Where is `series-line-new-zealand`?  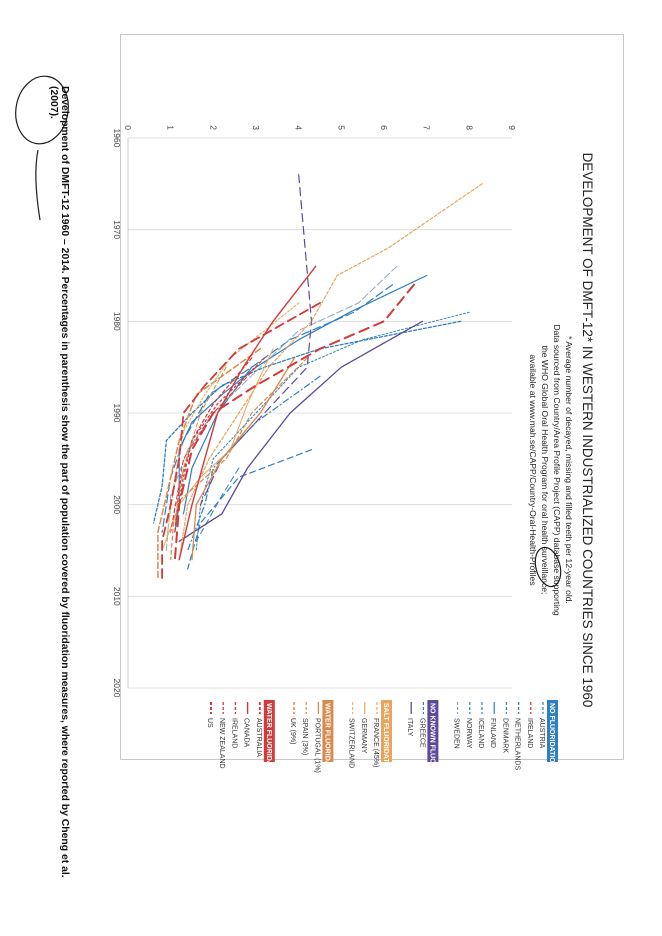 series-line-new-zealand is located at coordinates (220, 440).